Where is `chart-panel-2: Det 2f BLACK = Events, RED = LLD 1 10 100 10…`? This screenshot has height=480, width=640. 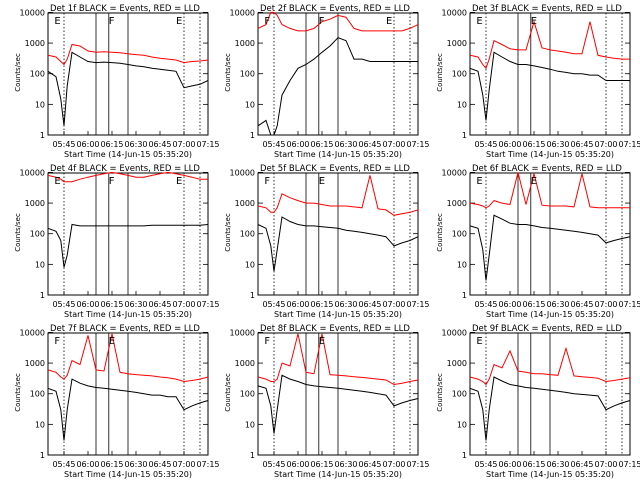
chart-panel-2: Det 2f BLACK = Events, RED = LLD 1 10 100 10… is located at coordinates (327, 81).